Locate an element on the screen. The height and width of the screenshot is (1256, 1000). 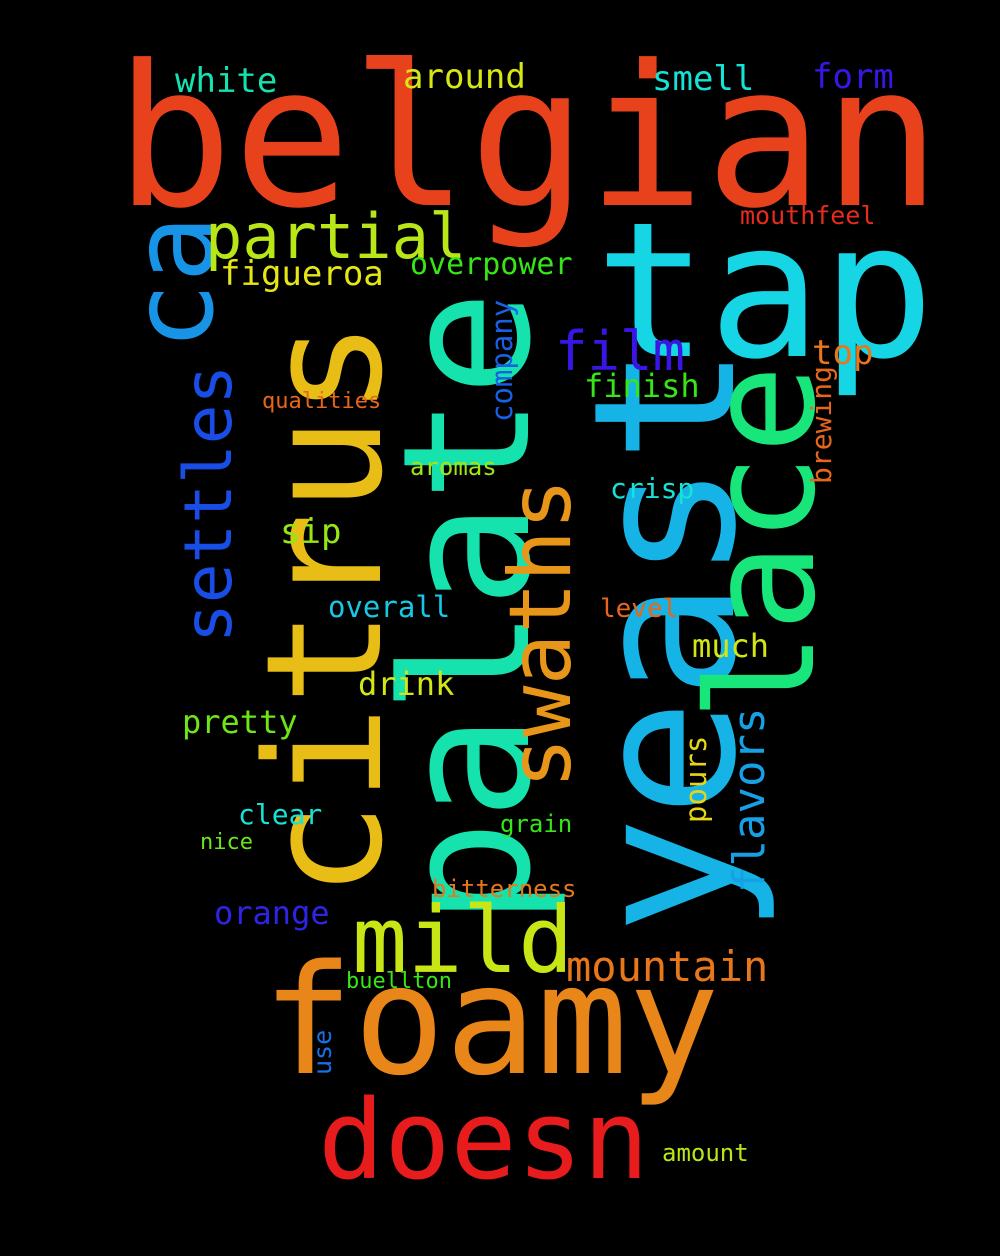
word-use: use is located at coordinates (322, 1052).